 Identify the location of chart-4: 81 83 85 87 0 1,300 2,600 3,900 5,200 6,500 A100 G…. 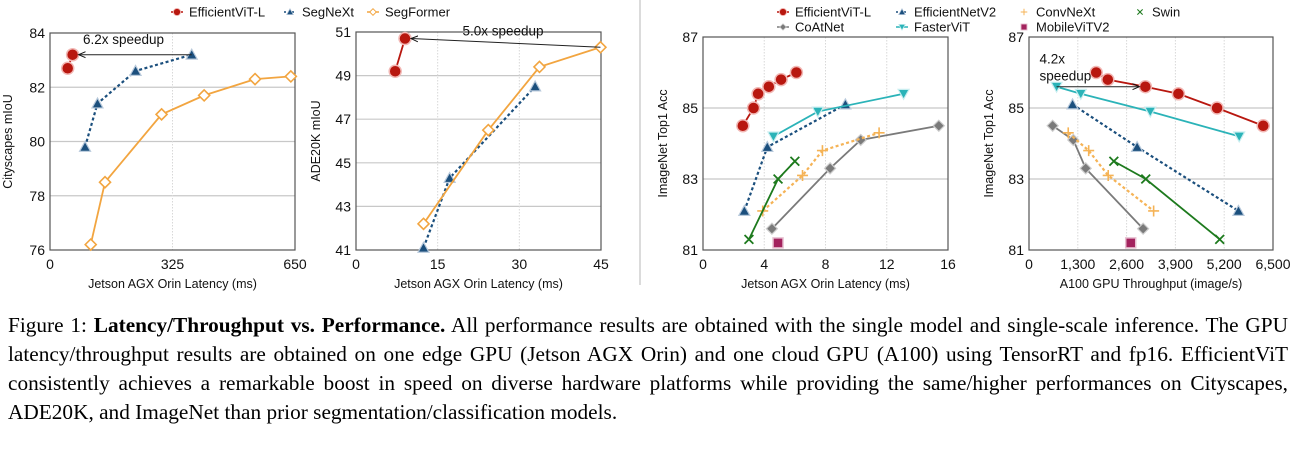
(1136, 160).